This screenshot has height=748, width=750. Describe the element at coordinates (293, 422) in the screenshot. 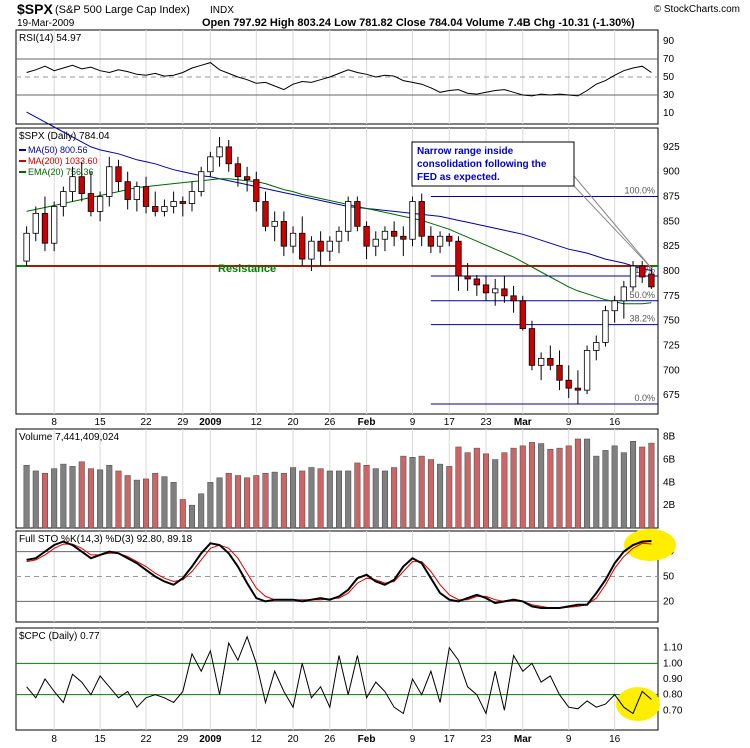

I see `x-tick-label: 20` at that location.